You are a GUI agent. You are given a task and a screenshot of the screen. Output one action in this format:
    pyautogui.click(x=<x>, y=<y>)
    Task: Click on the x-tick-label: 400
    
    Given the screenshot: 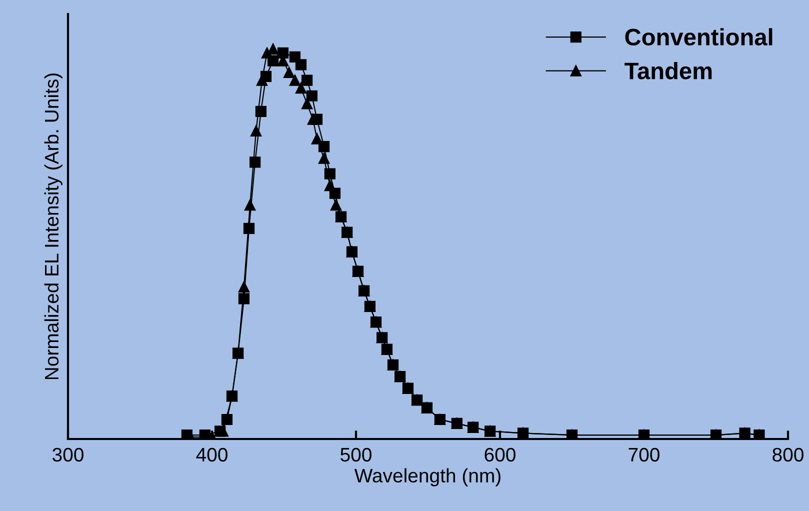 What is the action you would take?
    pyautogui.click(x=212, y=455)
    